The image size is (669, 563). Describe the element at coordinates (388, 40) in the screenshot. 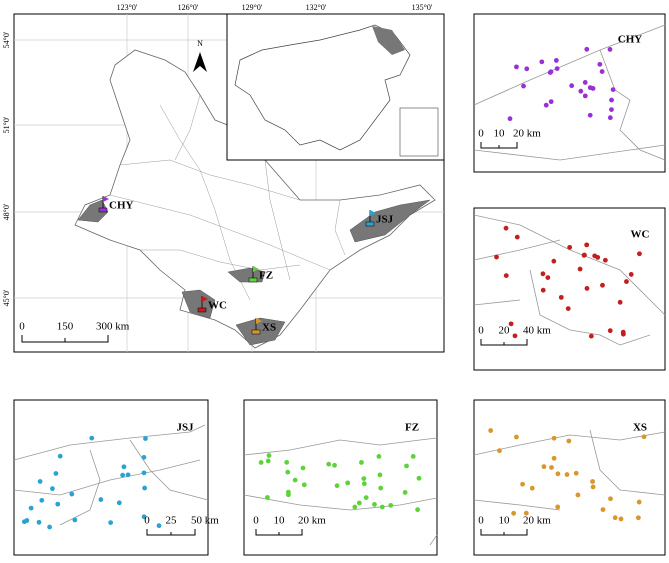

I see `inset-site` at that location.